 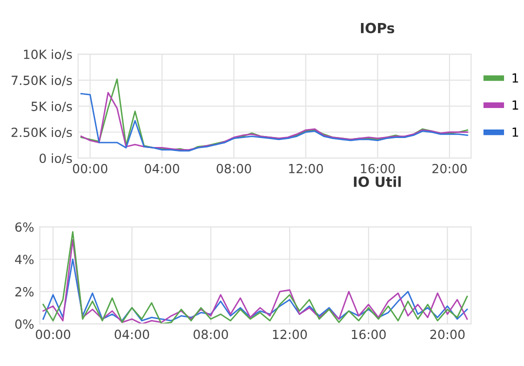 I want to click on y-tick-label: 7.50K io/s, so click(x=42, y=80).